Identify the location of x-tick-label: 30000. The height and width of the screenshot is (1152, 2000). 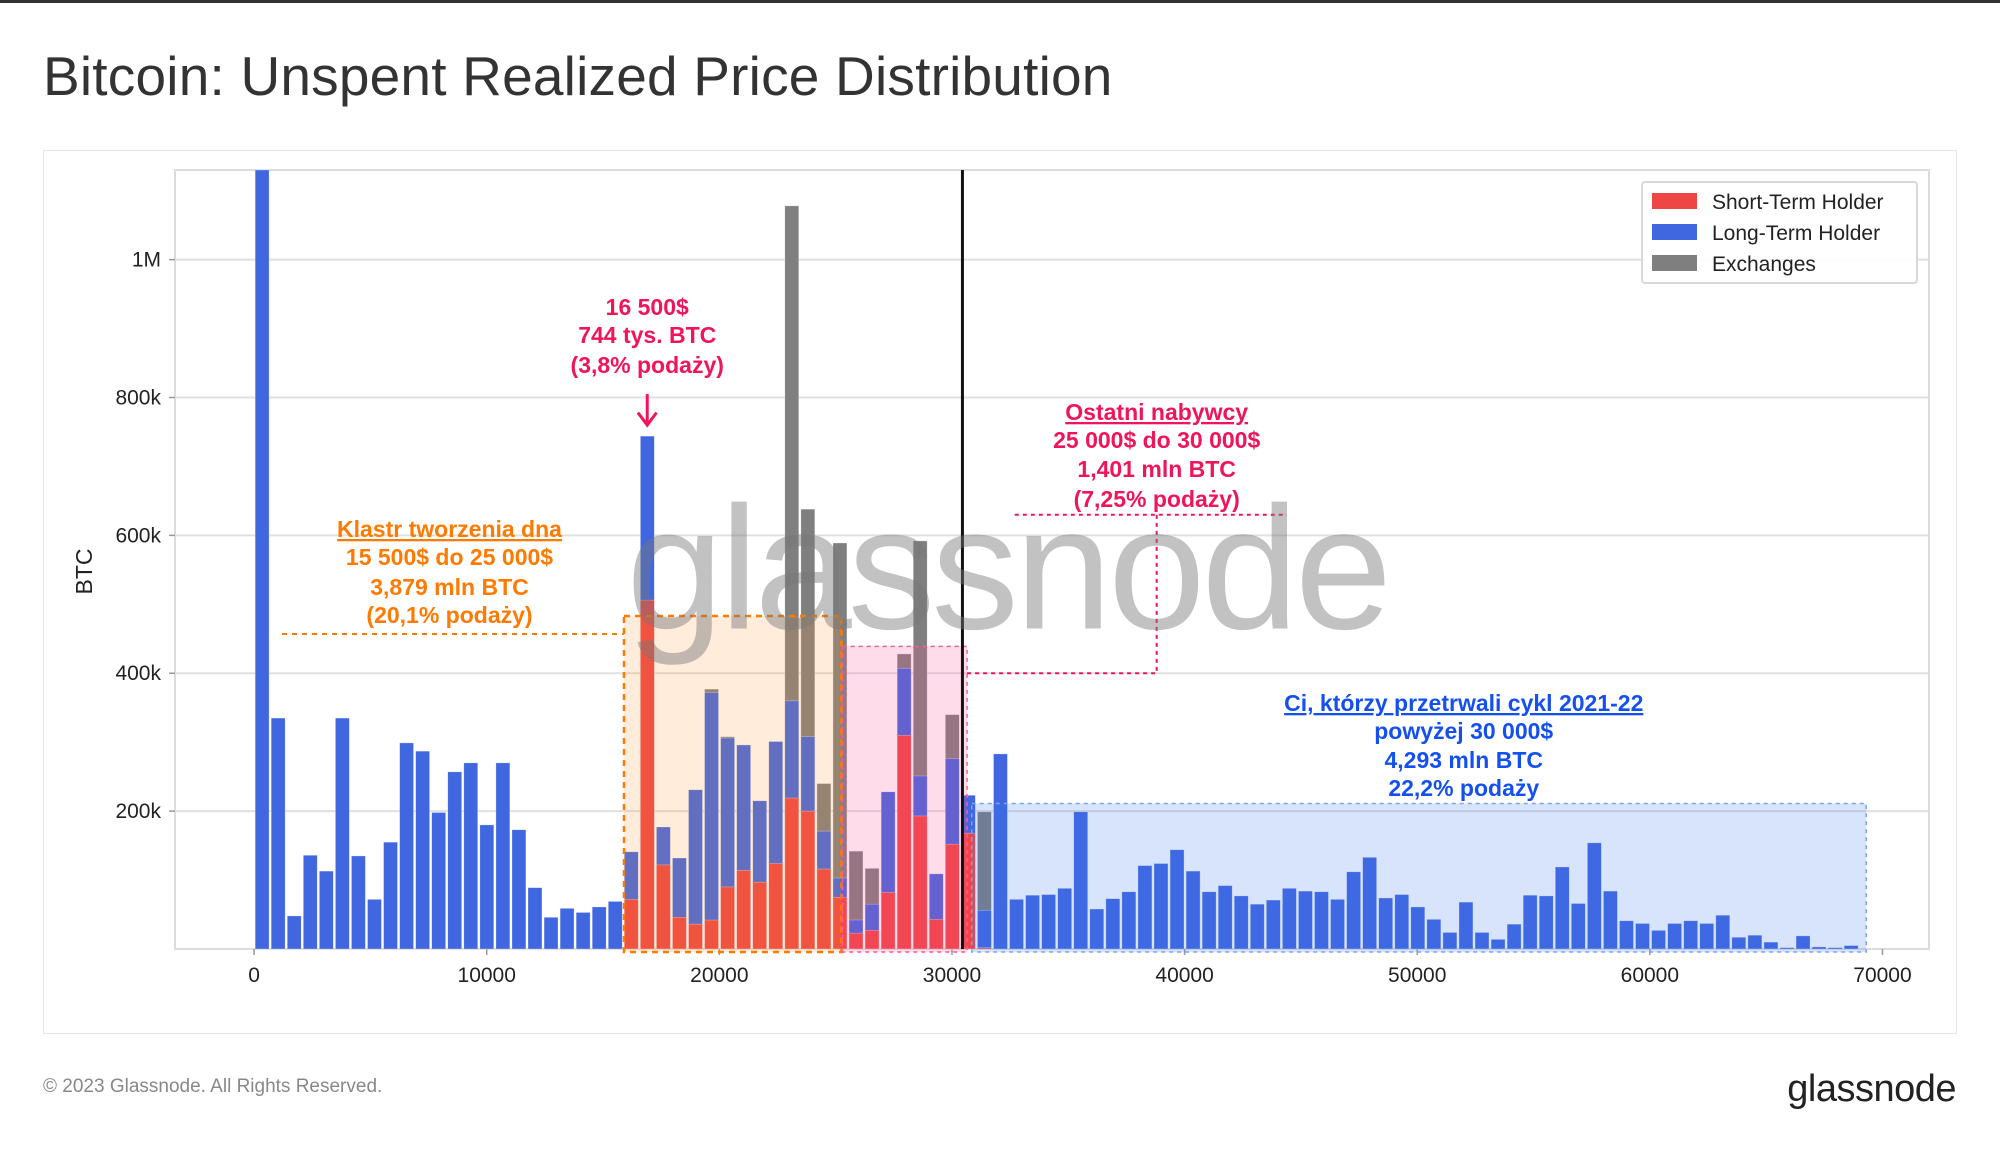
(952, 975).